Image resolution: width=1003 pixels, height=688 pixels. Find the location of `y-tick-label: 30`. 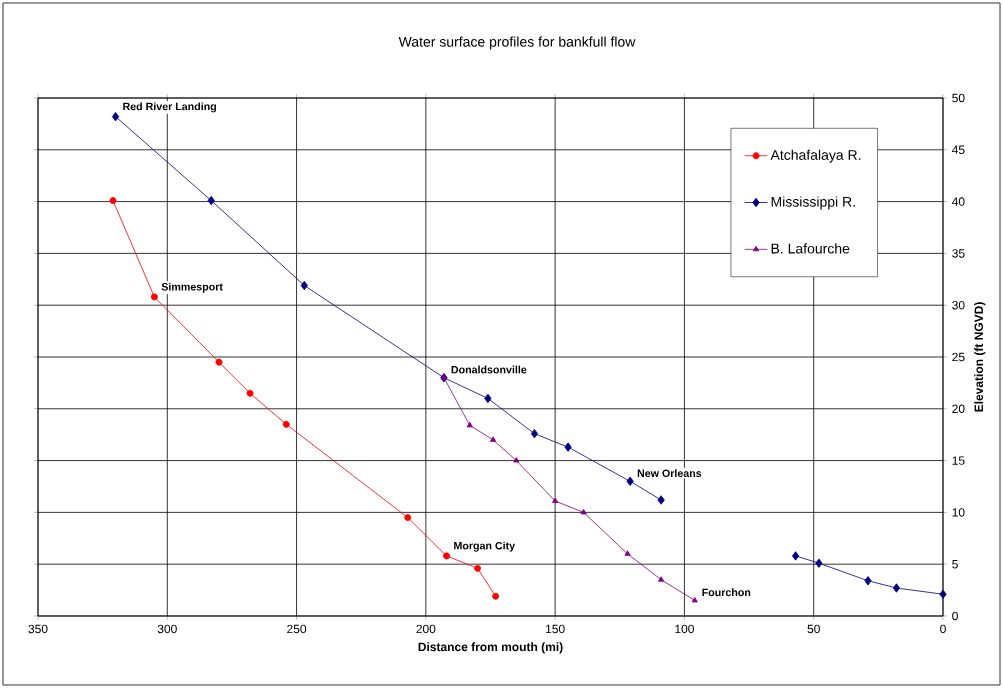

y-tick-label: 30 is located at coordinates (958, 305).